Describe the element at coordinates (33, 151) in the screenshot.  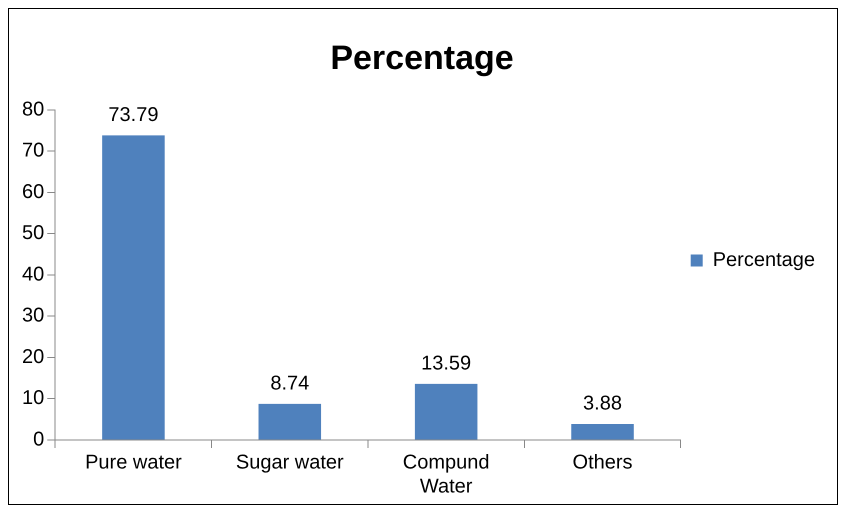
I see `y-tick-label: 70` at that location.